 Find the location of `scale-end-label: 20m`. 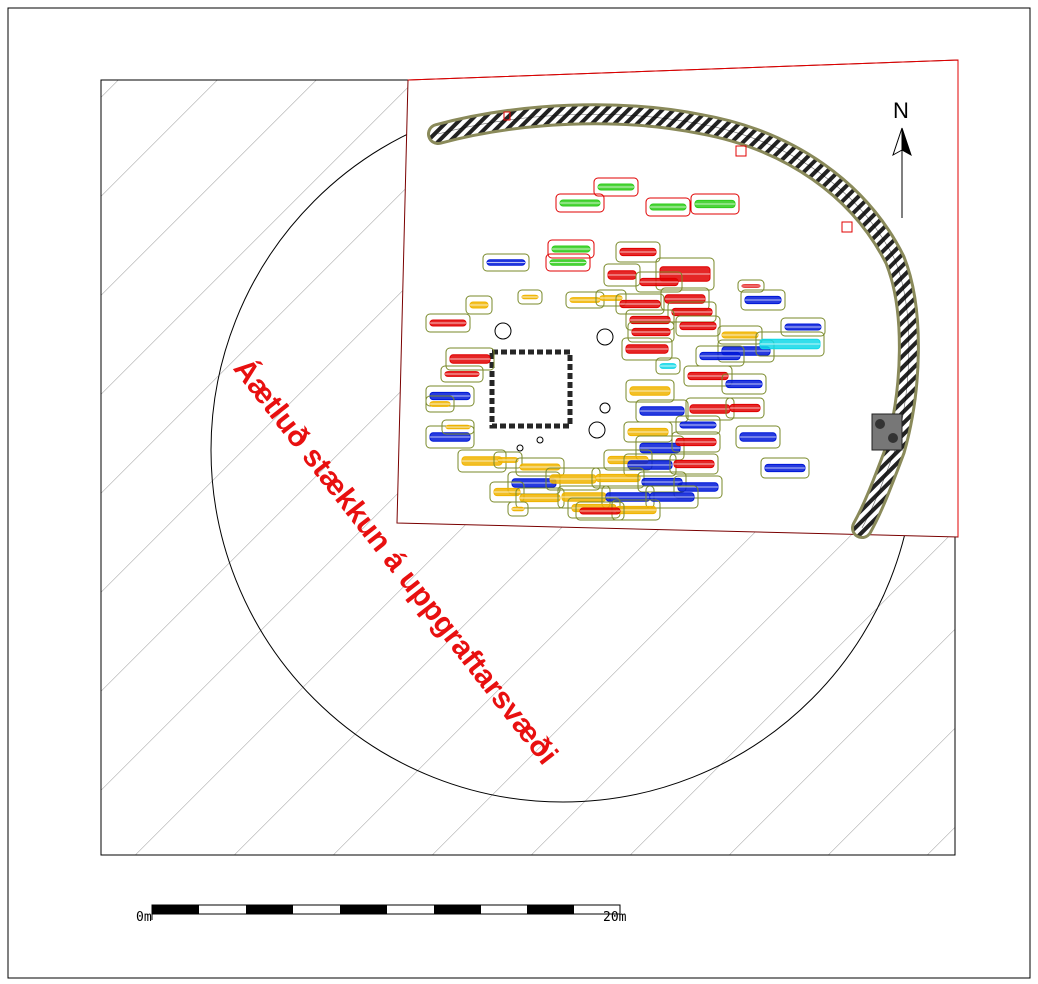

scale-end-label: 20m is located at coordinates (615, 917).